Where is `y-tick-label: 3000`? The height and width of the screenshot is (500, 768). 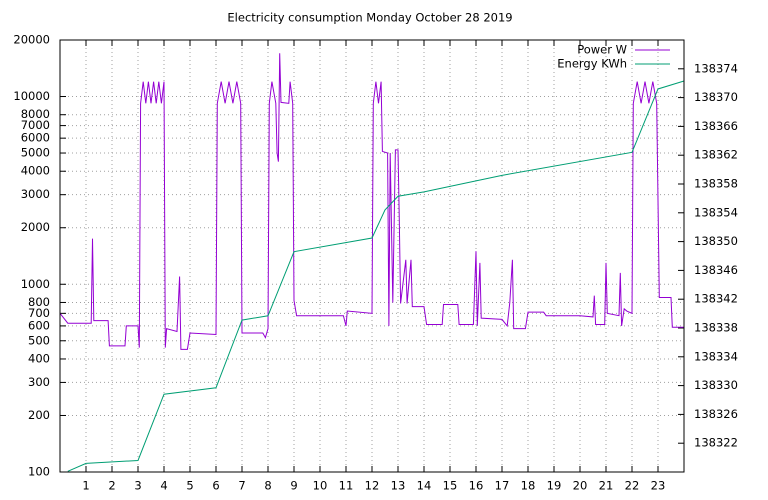
y-tick-label: 3000 is located at coordinates (35, 194).